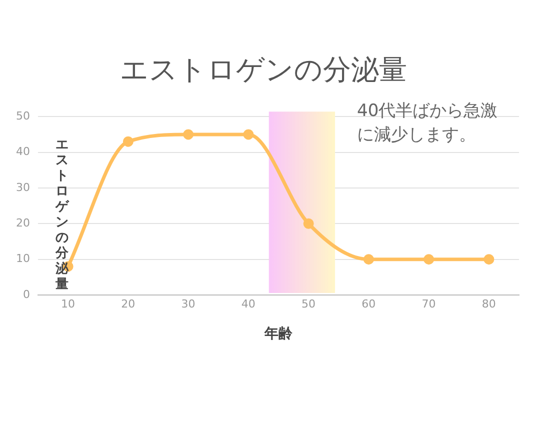  What do you see at coordinates (23, 115) in the screenshot?
I see `y-tick-label: 50` at bounding box center [23, 115].